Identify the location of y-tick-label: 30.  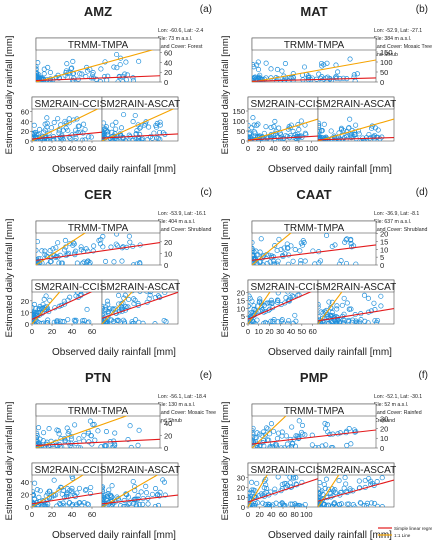
(384, 419).